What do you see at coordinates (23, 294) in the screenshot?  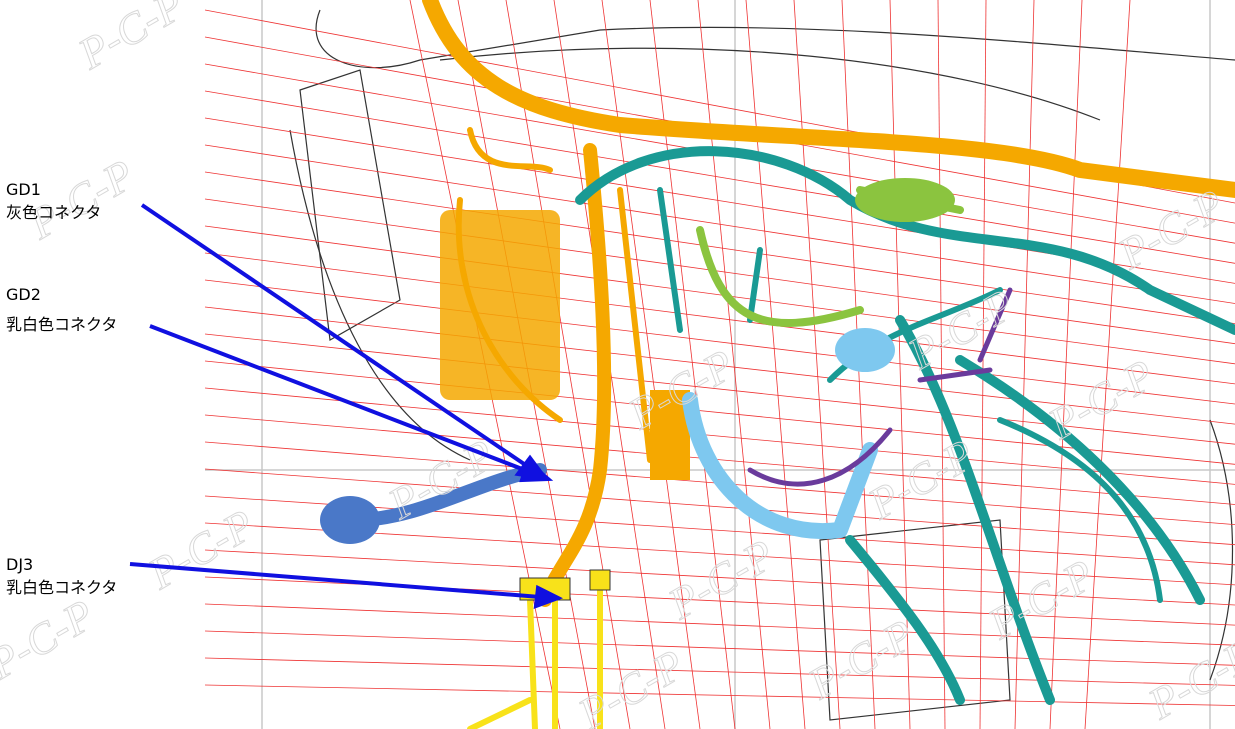 I see `connector-code: GD2` at bounding box center [23, 294].